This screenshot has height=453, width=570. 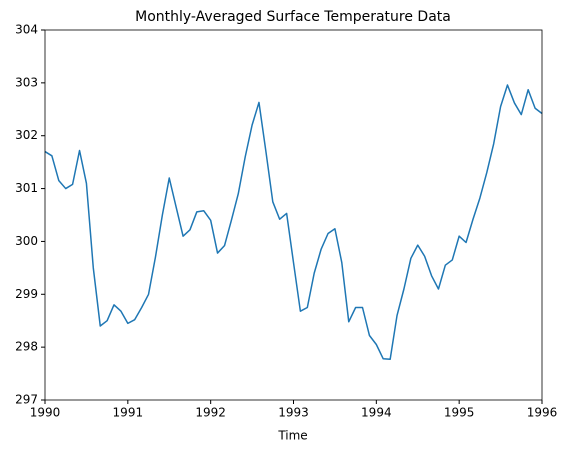 I want to click on x-tick-label: 1991, so click(x=128, y=413).